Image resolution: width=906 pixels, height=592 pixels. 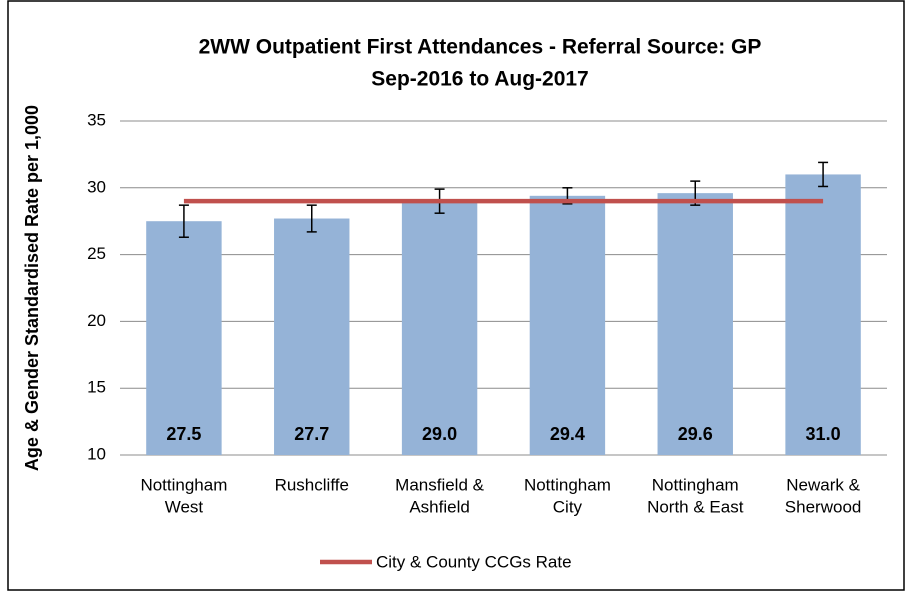 I want to click on x-tick-label: West, so click(x=184, y=506).